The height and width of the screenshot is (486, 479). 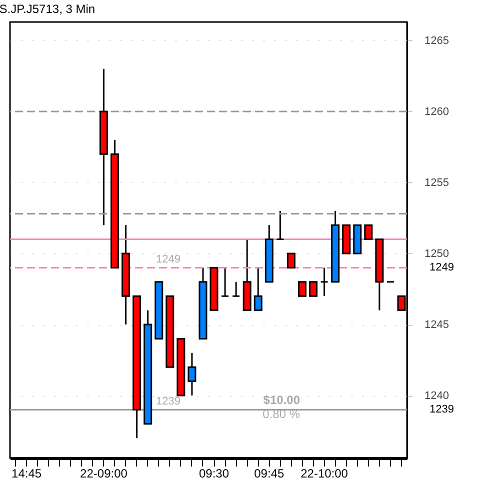 I want to click on y-tick-label: 1265, so click(x=436, y=40).